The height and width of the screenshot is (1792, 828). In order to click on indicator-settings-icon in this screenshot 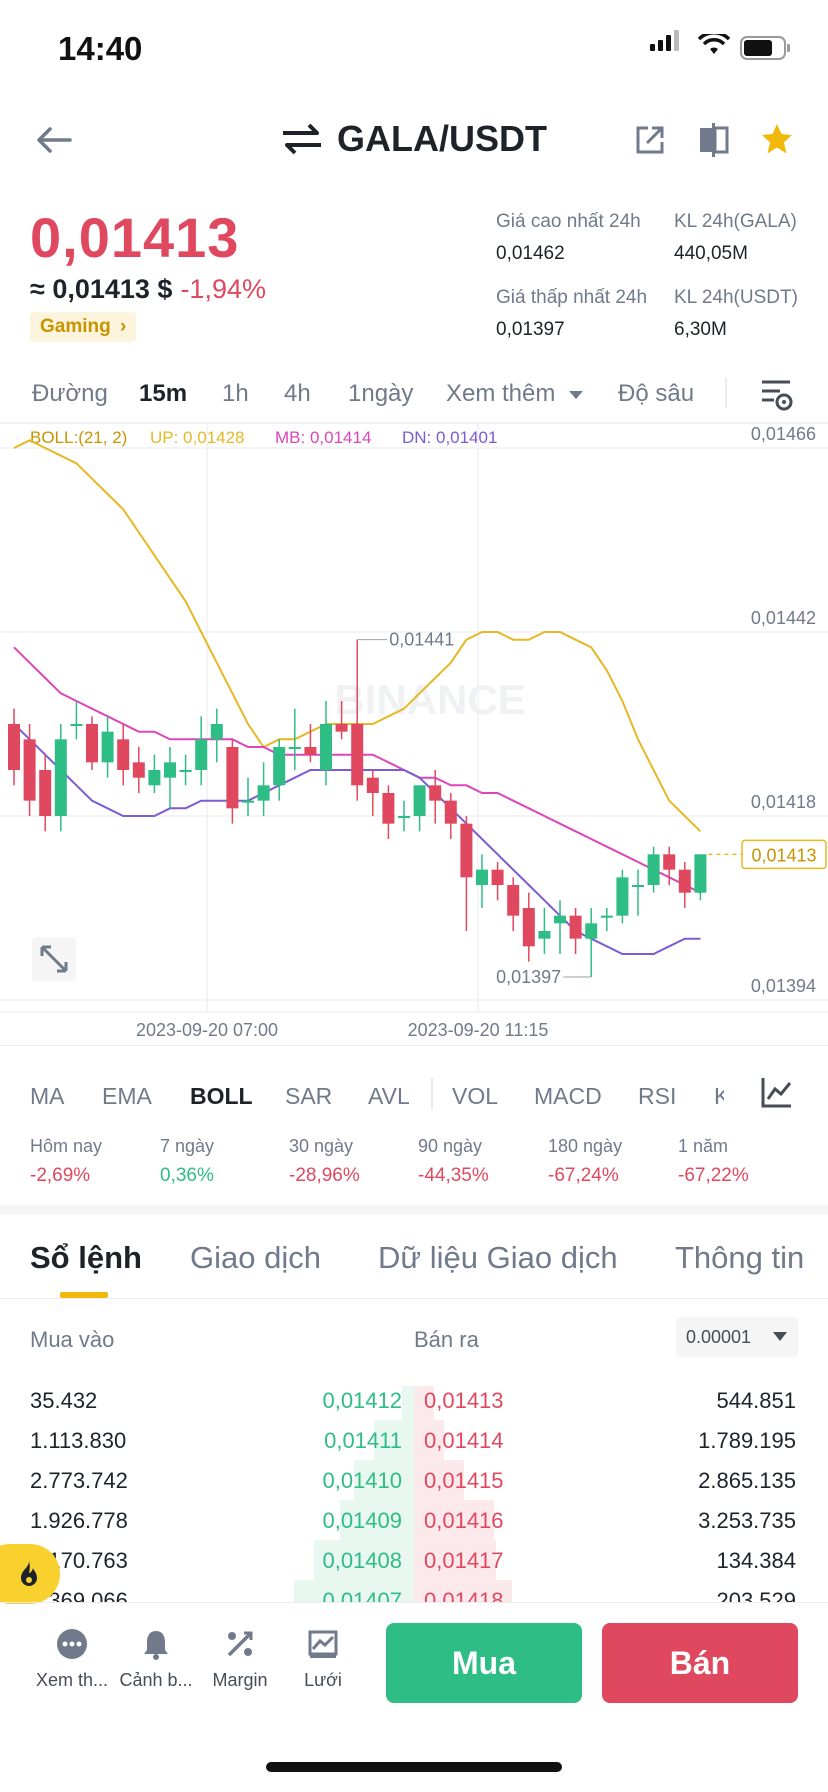, I will do `click(777, 1092)`.